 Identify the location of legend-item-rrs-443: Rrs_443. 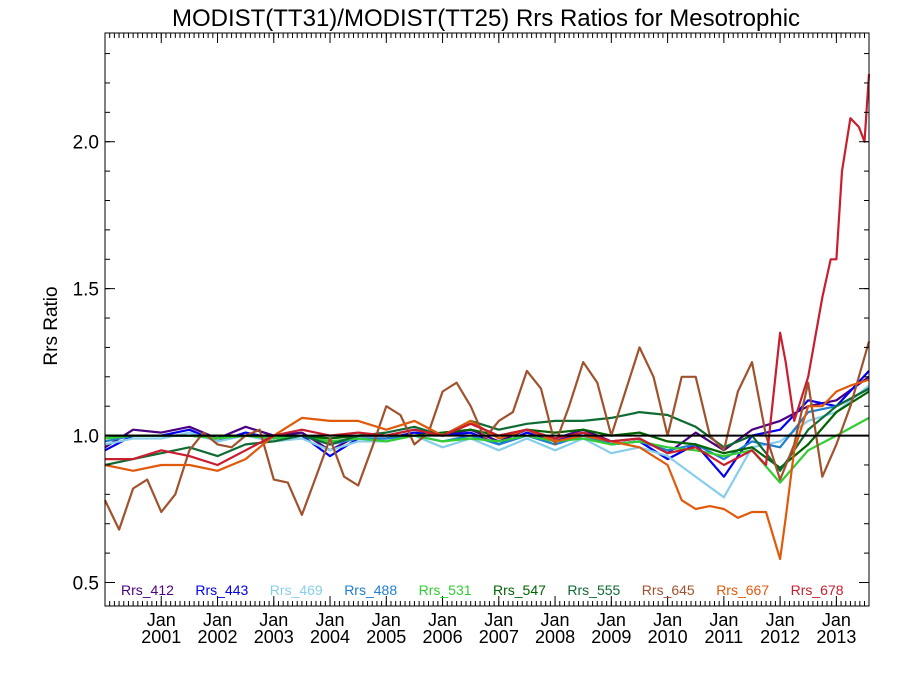
(221, 590).